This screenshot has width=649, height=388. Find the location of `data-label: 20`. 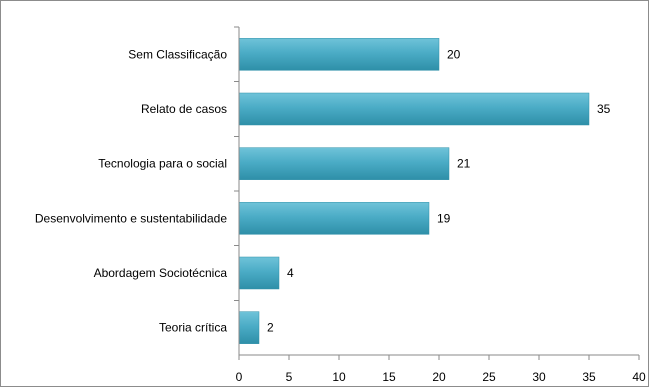

data-label: 20 is located at coordinates (454, 54).